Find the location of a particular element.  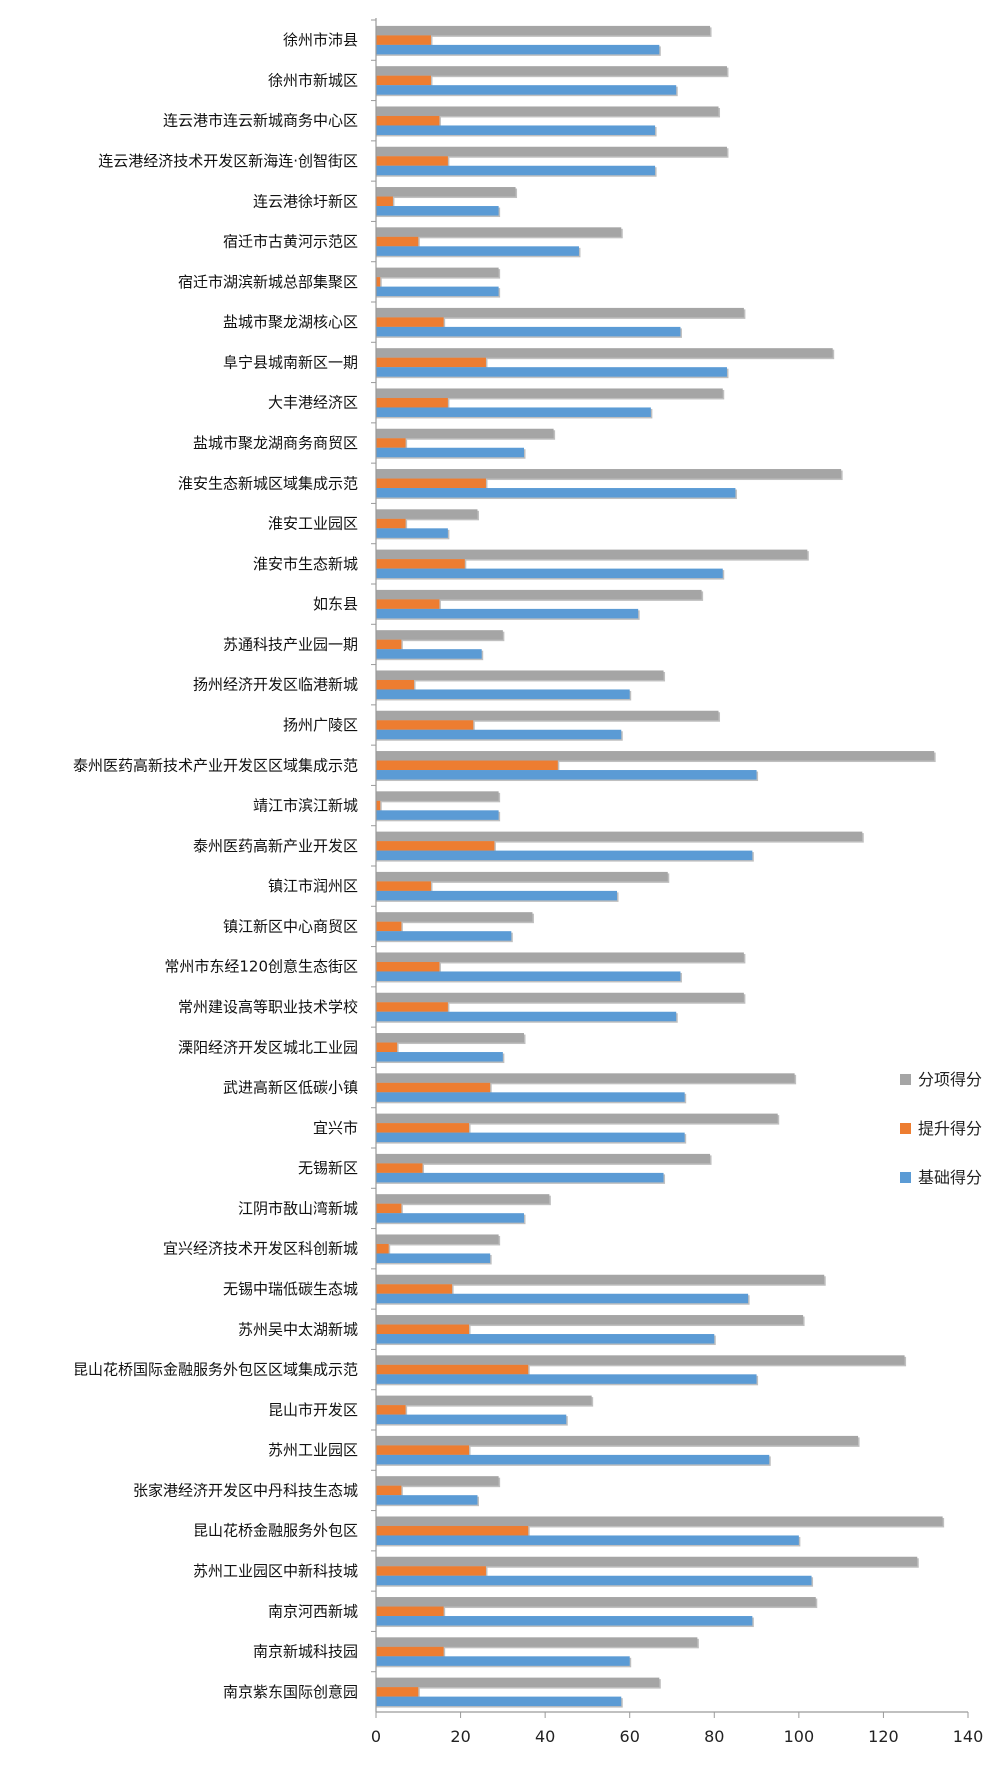

category-label: 昆山花桥国际金融服务外包区区域集成示范 is located at coordinates (215, 1370).